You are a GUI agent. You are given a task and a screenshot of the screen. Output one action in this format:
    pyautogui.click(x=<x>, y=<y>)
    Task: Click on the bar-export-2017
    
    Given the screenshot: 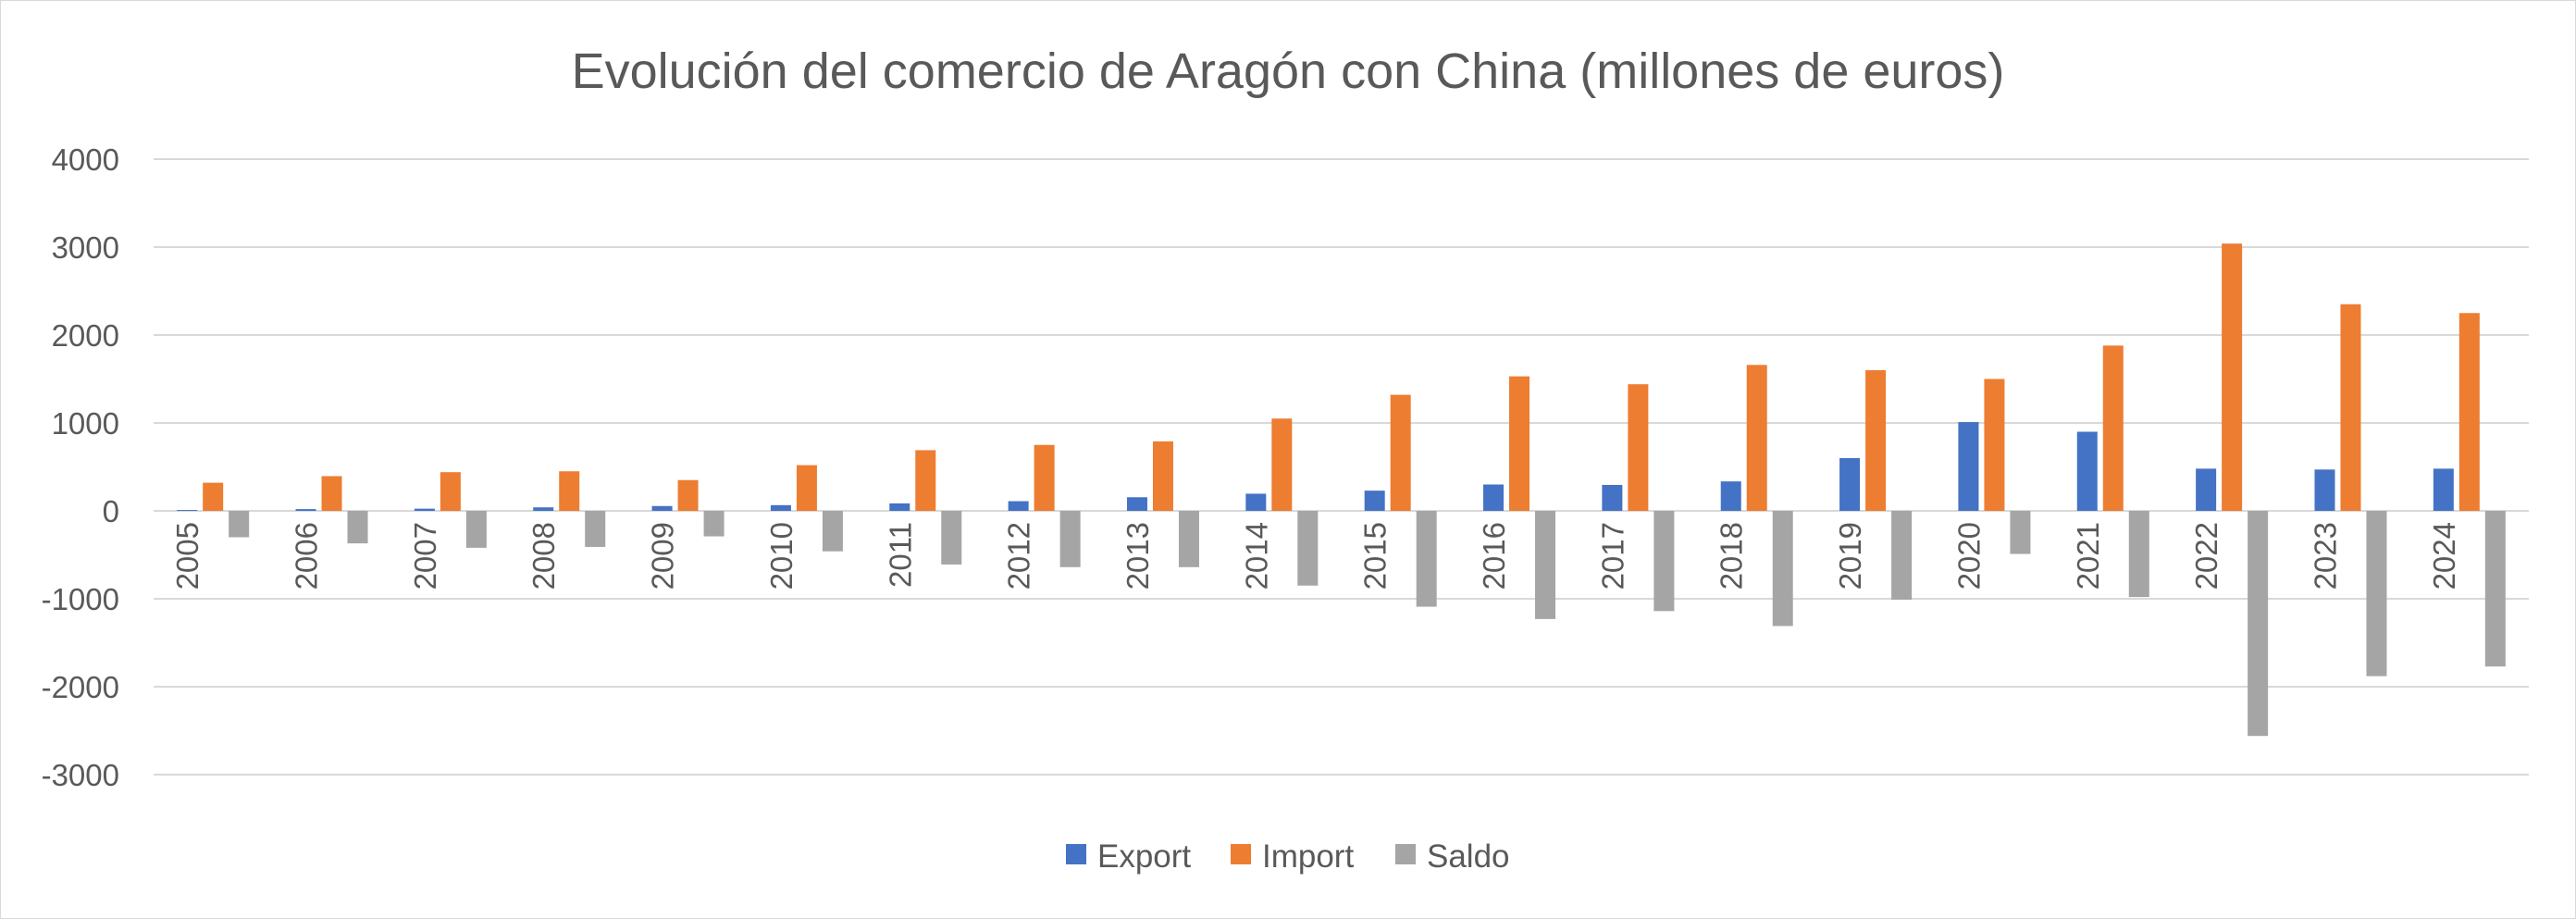 What is the action you would take?
    pyautogui.click(x=1613, y=497)
    